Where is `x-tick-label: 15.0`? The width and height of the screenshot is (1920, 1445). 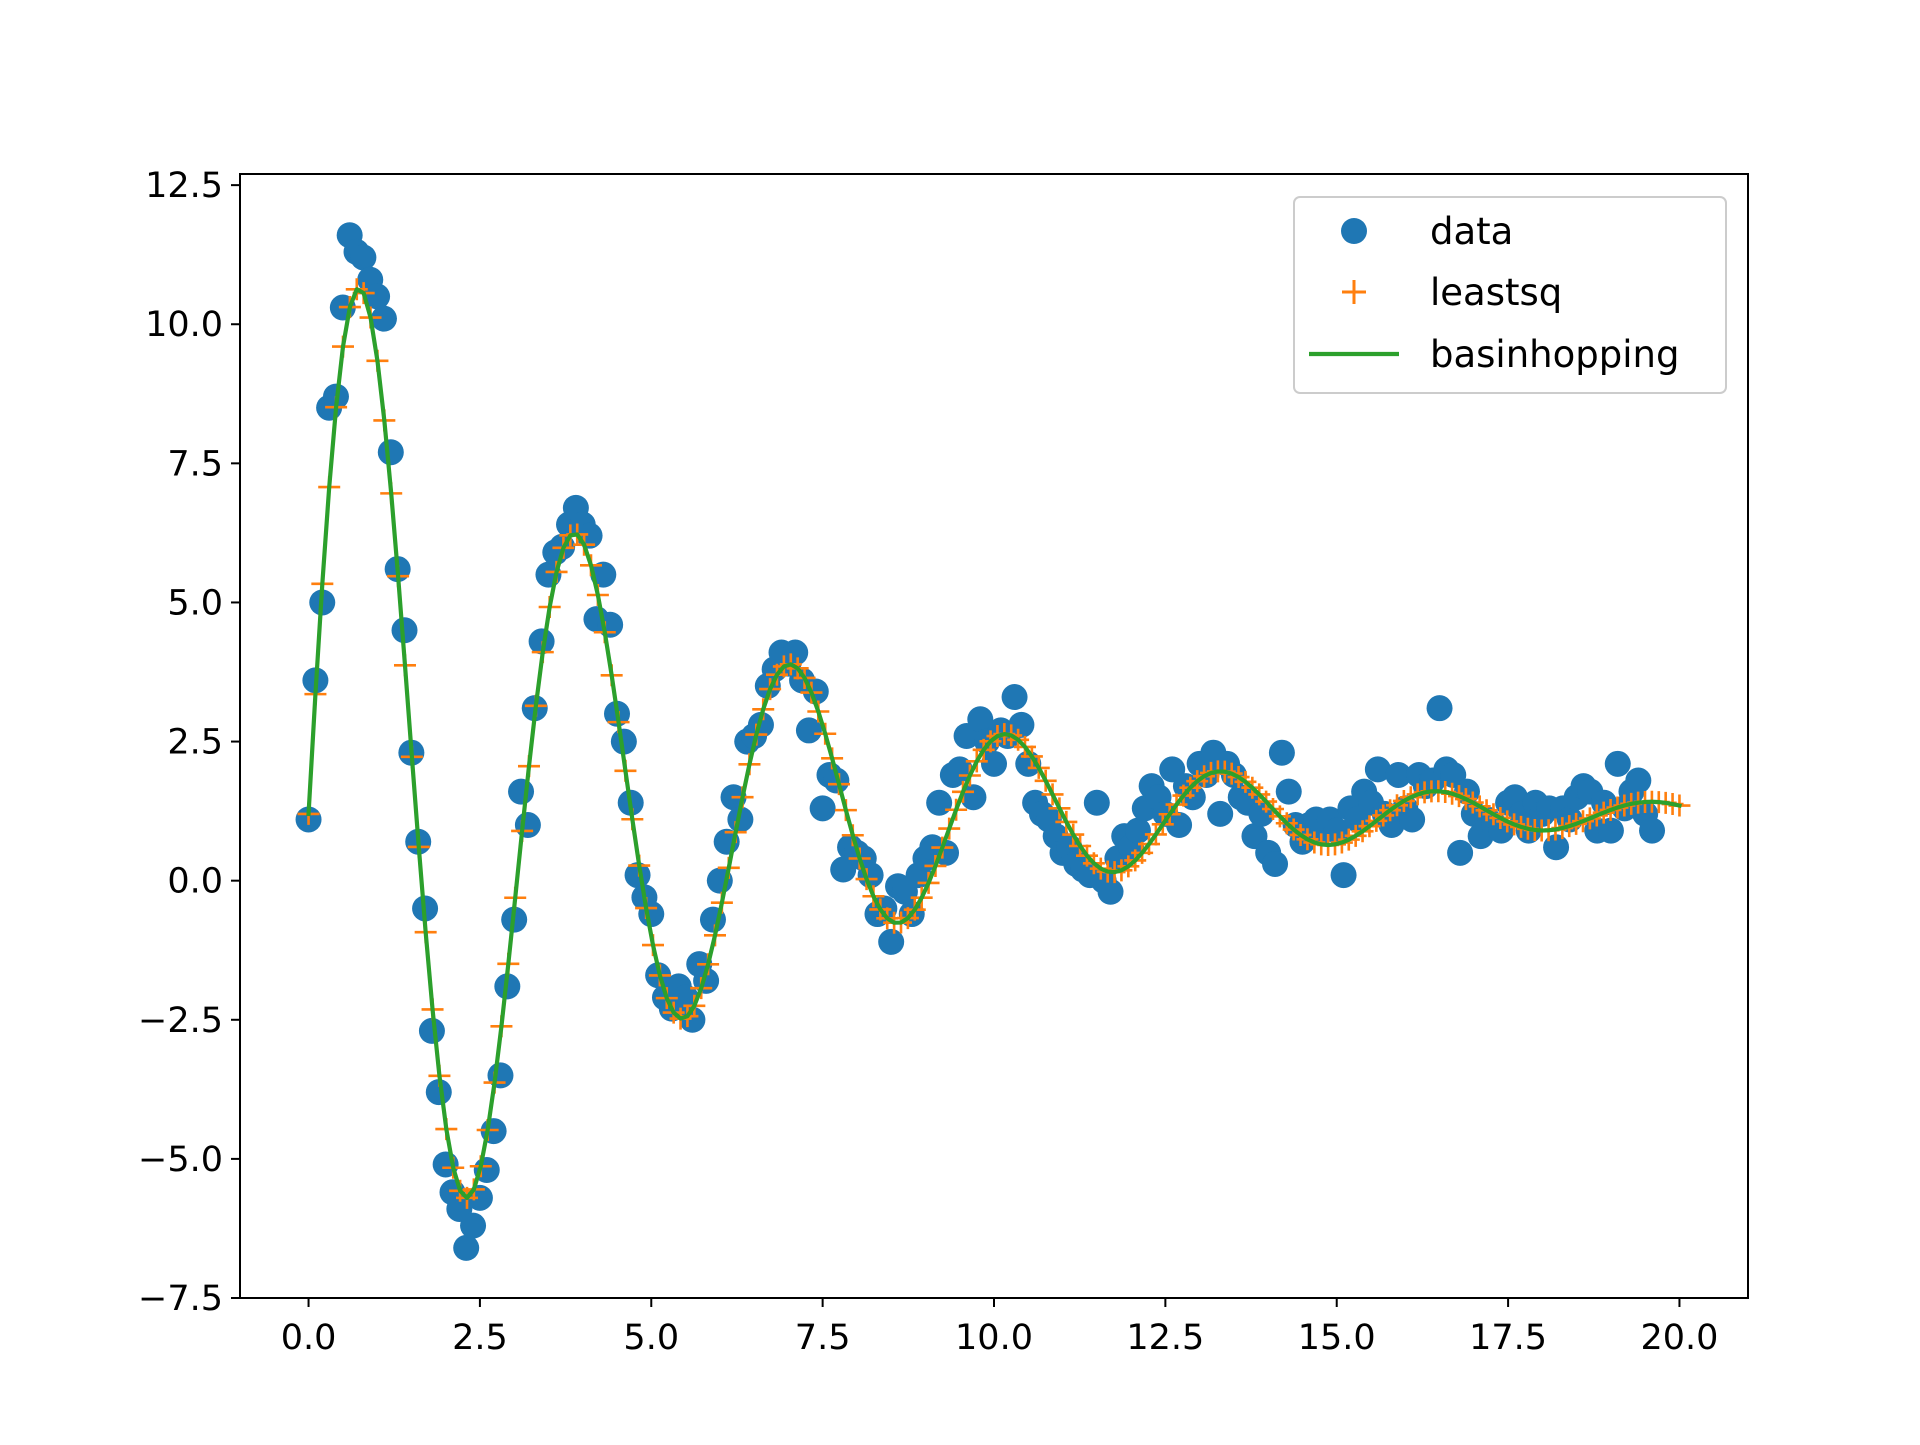 x-tick-label: 15.0 is located at coordinates (1337, 1338).